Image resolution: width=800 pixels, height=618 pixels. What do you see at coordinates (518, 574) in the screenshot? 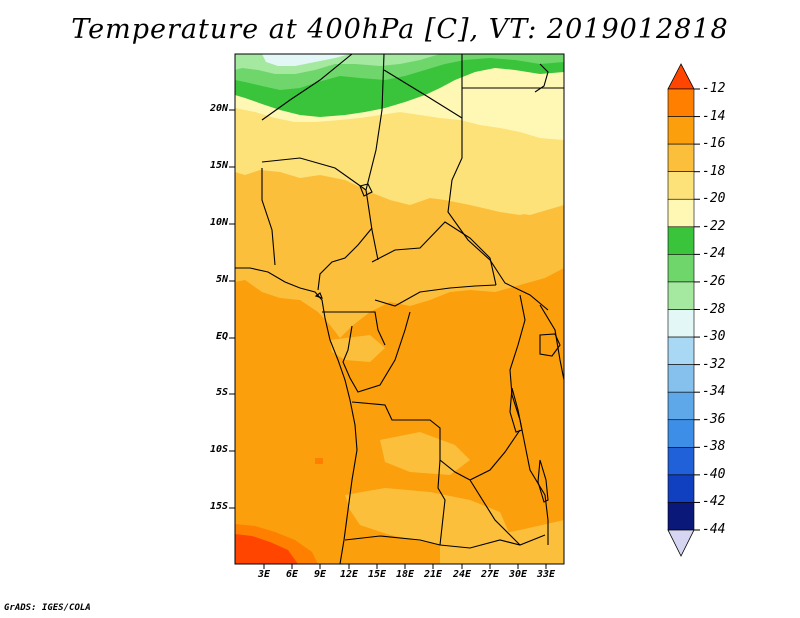
I see `lon-label-30e: 30E` at bounding box center [518, 574].